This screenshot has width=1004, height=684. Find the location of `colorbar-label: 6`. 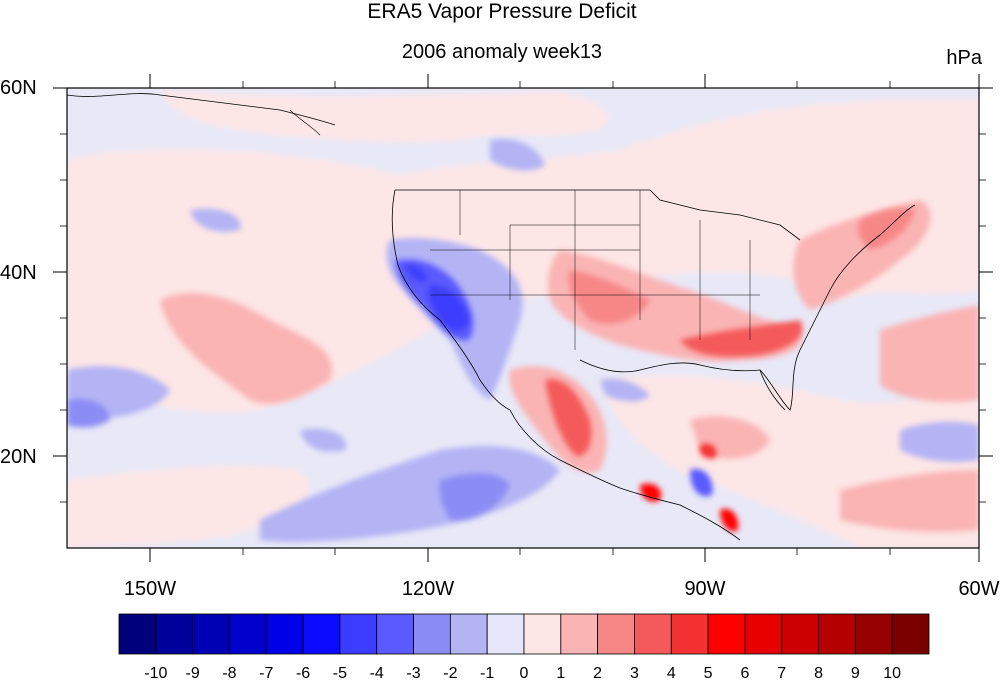

colorbar-label: 6 is located at coordinates (745, 673).